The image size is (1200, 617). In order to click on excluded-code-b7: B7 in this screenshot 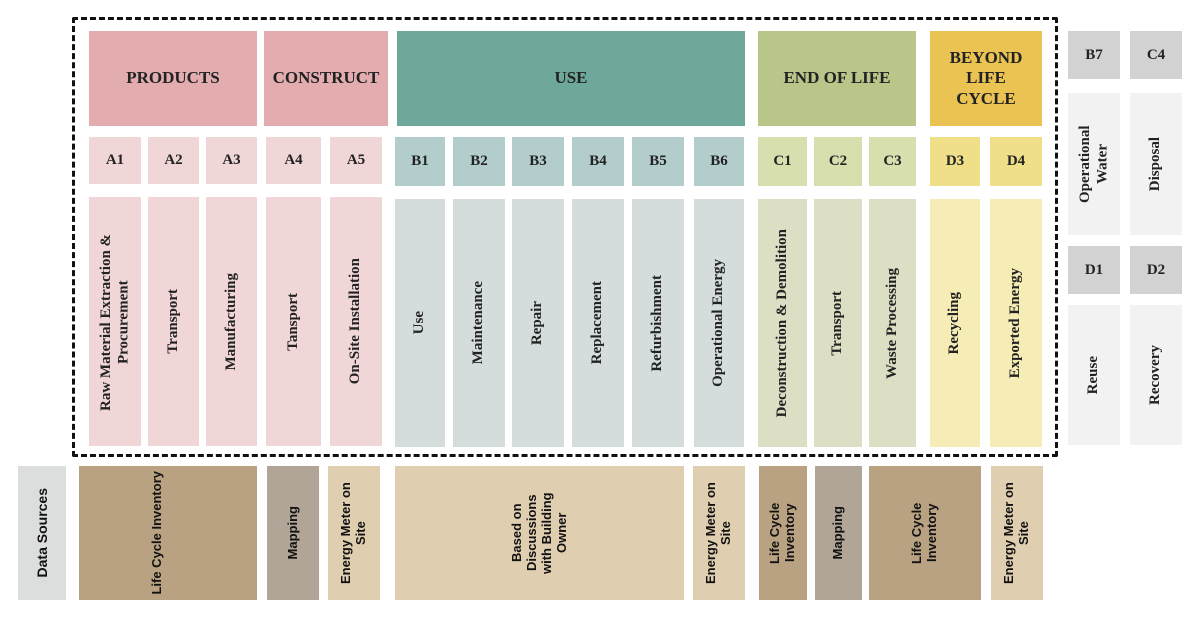, I will do `click(1094, 55)`.